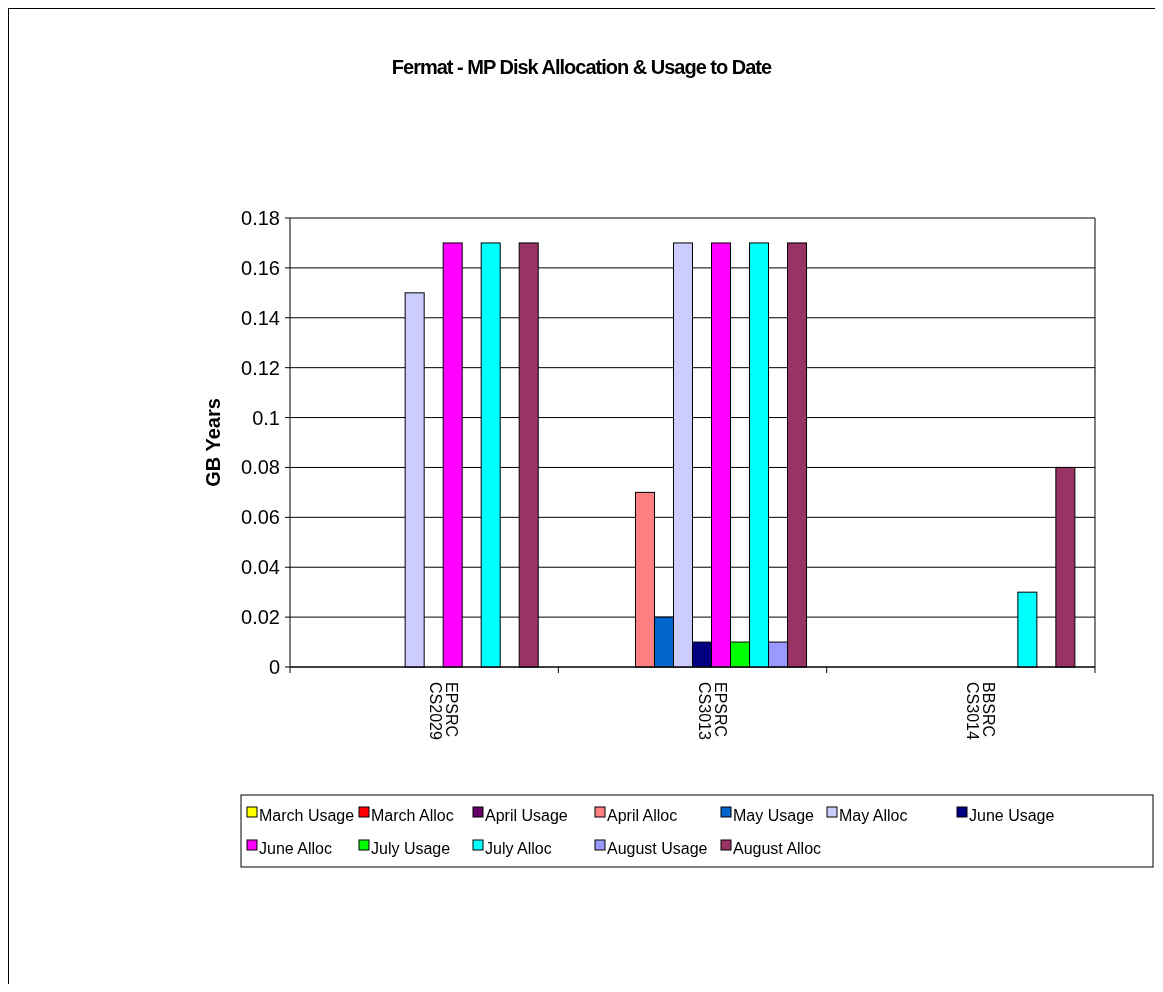 Image resolution: width=1163 pixels, height=992 pixels. Describe the element at coordinates (412, 815) in the screenshot. I see `legend-label: March Alloc` at that location.